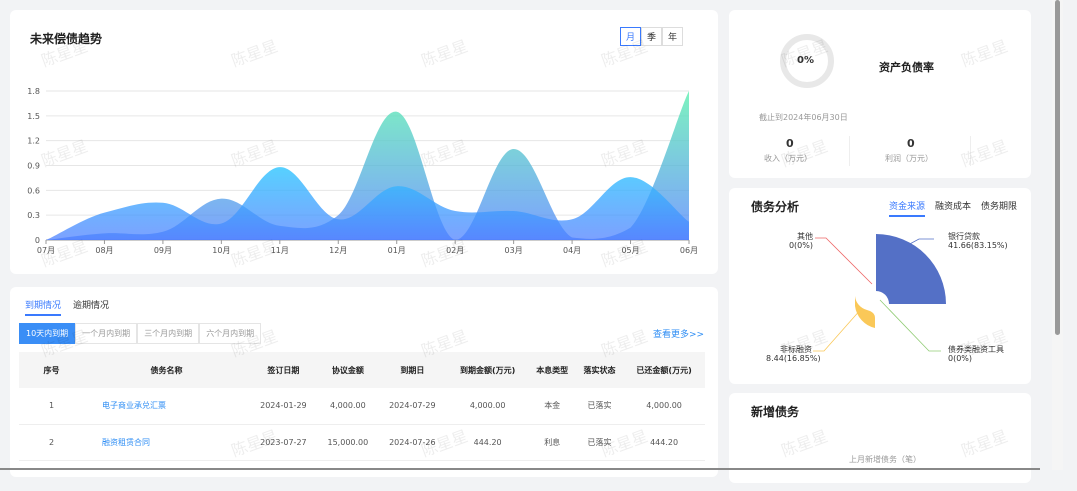 This screenshot has height=491, width=1077. What do you see at coordinates (673, 36) in the screenshot?
I see `period-year: 年` at bounding box center [673, 36].